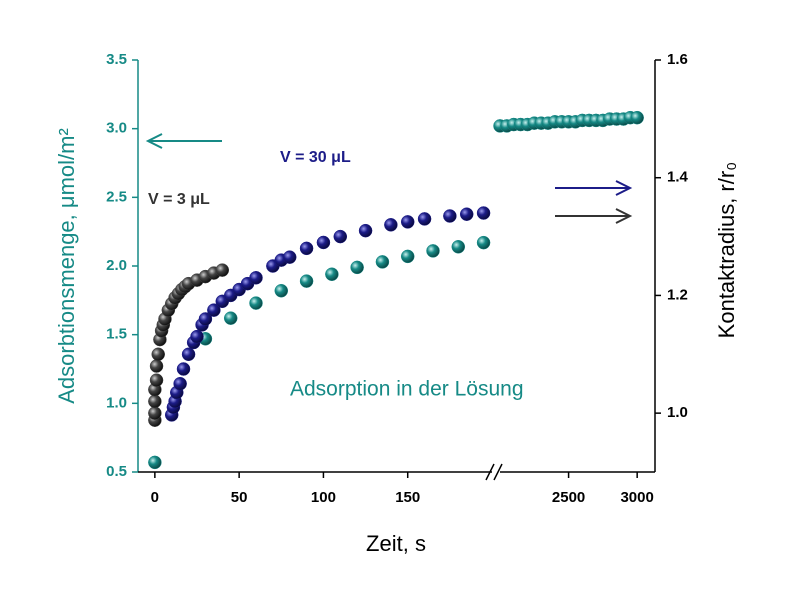 This screenshot has height=600, width=786. I want to click on y-tick-label: 1.5, so click(116, 334).